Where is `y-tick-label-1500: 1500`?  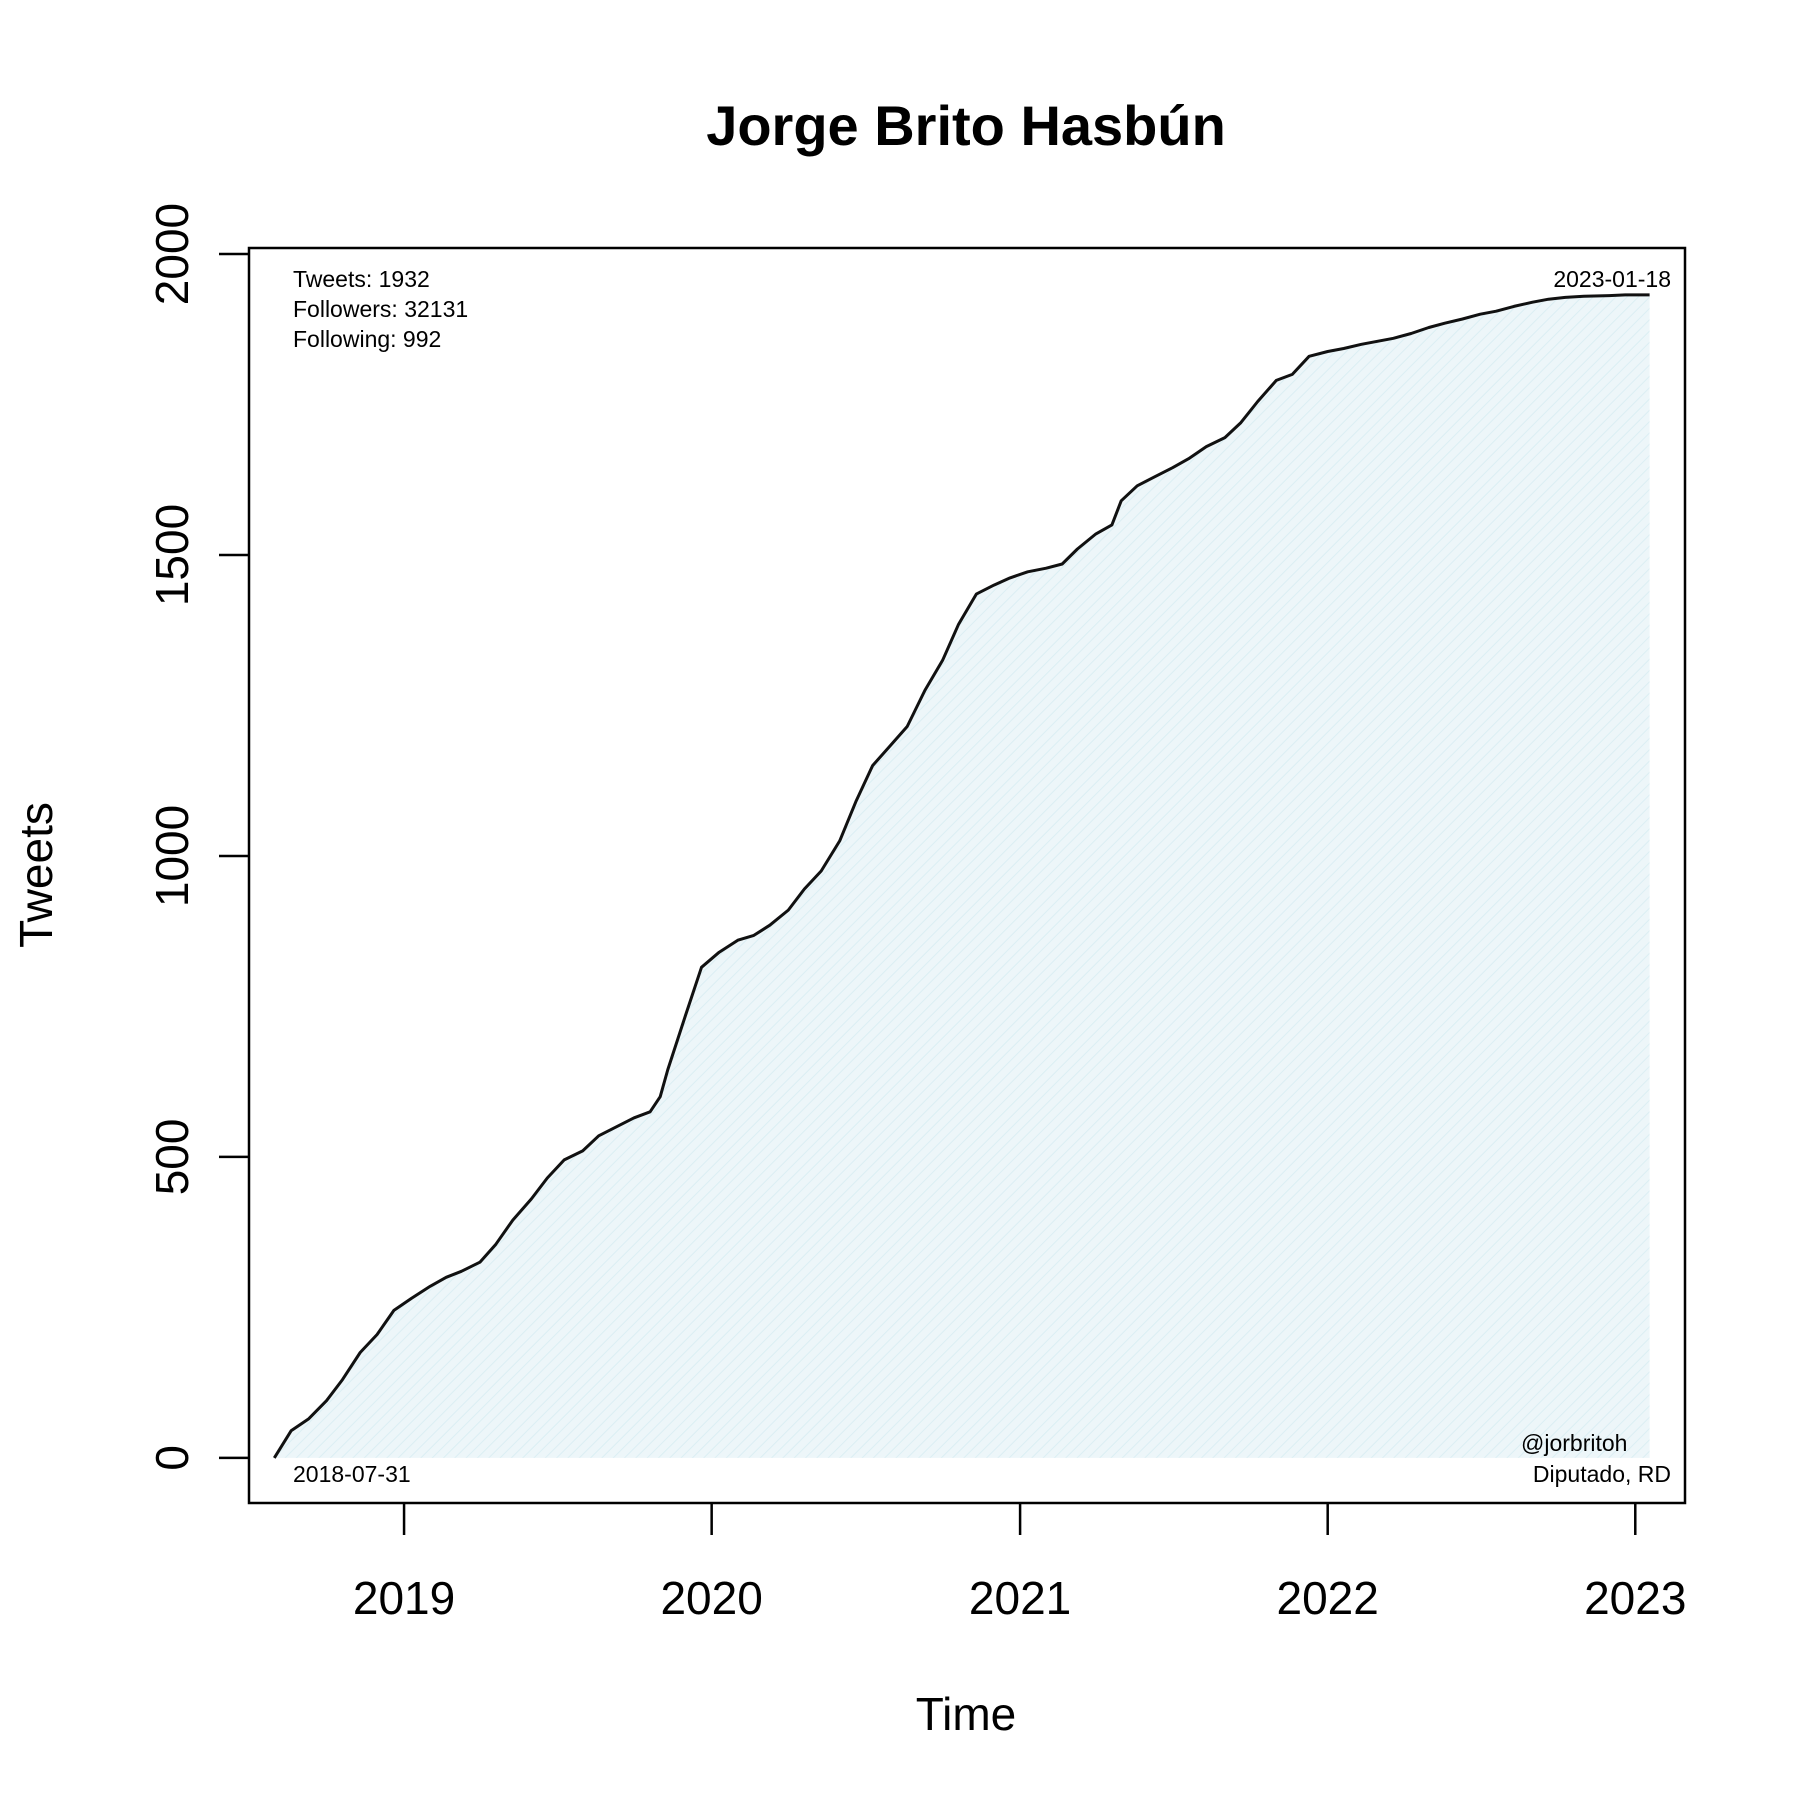 y-tick-label-1500: 1500 is located at coordinates (172, 555).